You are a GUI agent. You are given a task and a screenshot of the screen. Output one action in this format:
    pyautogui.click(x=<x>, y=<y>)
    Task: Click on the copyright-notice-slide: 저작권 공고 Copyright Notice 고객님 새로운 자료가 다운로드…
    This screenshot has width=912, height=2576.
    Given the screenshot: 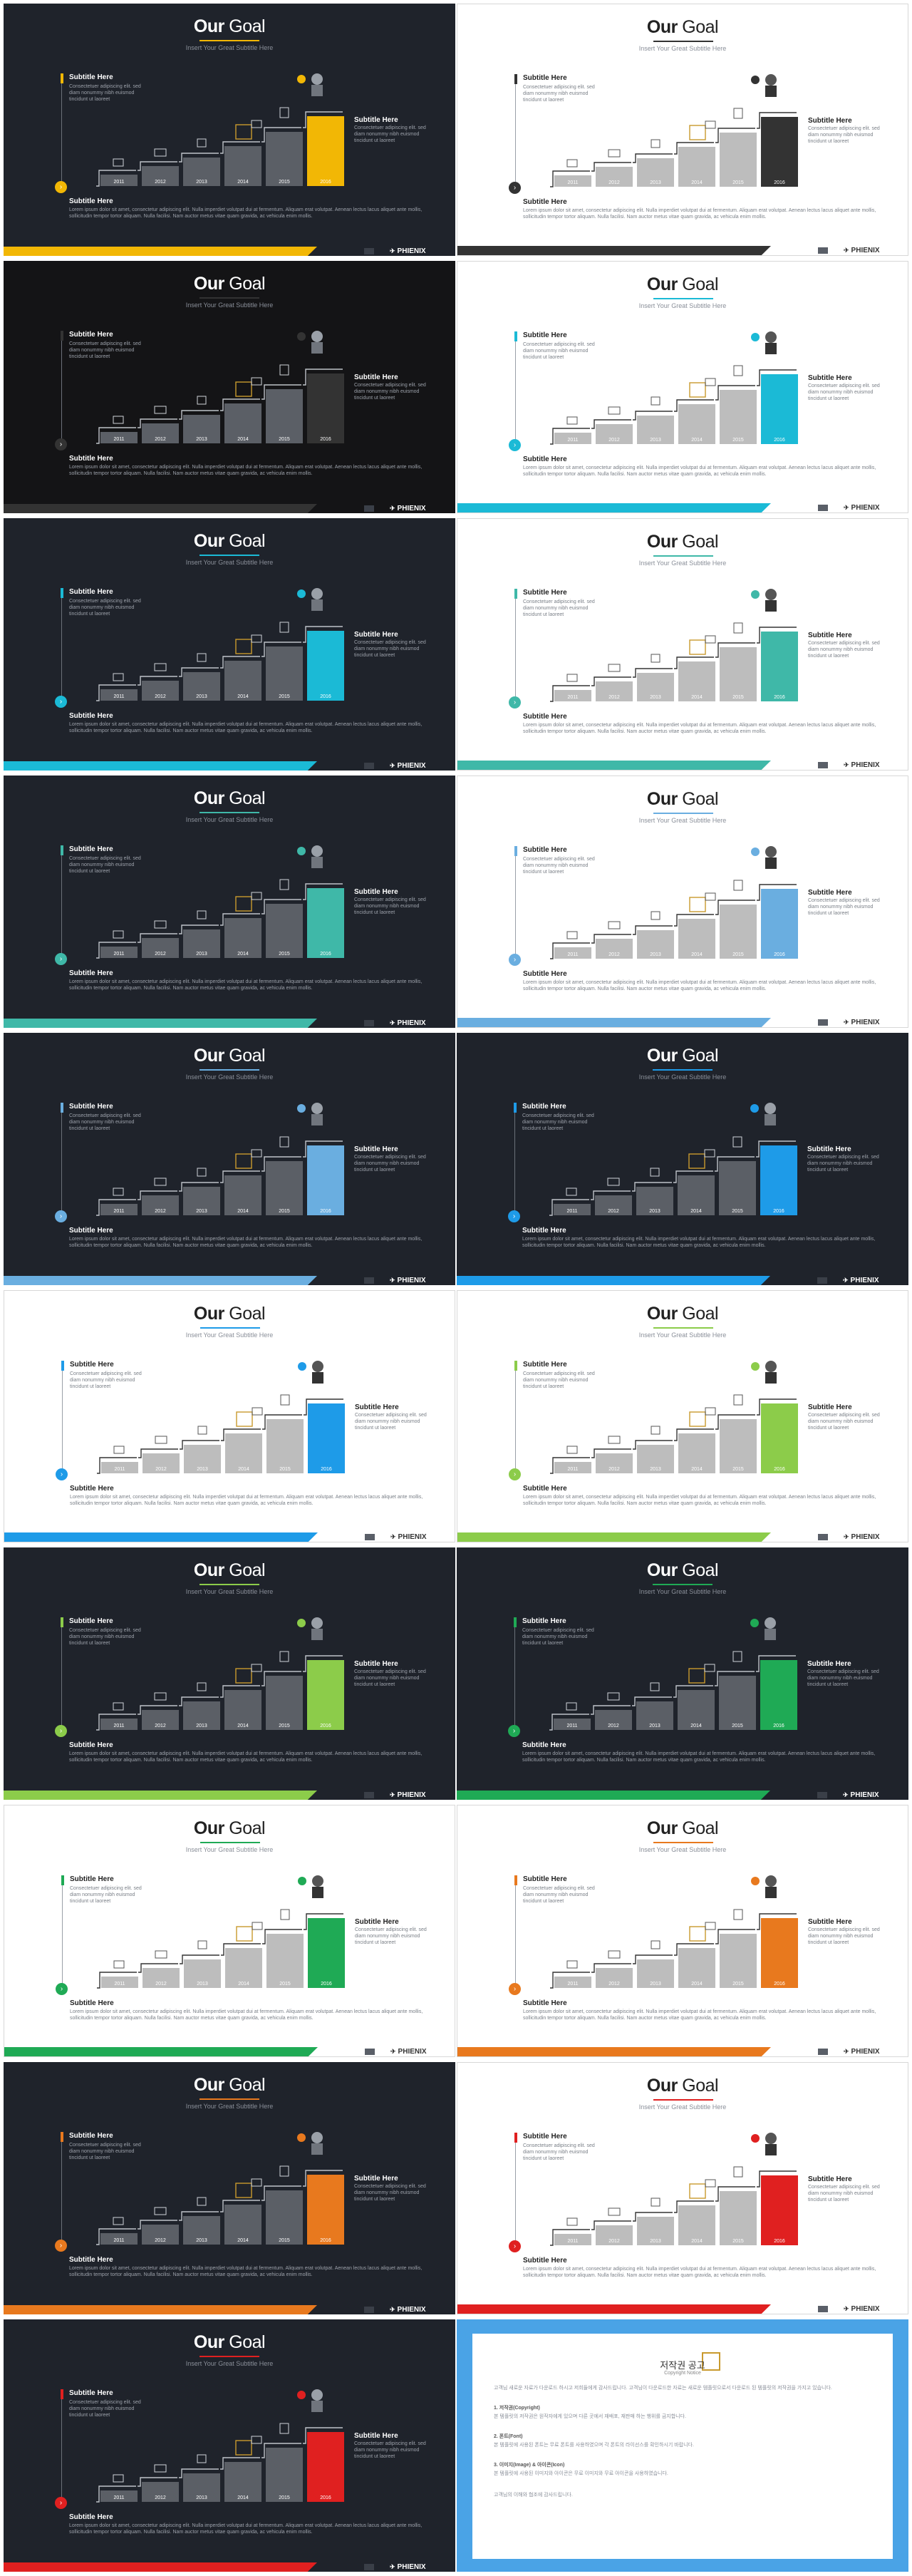 What is the action you would take?
    pyautogui.click(x=682, y=2445)
    